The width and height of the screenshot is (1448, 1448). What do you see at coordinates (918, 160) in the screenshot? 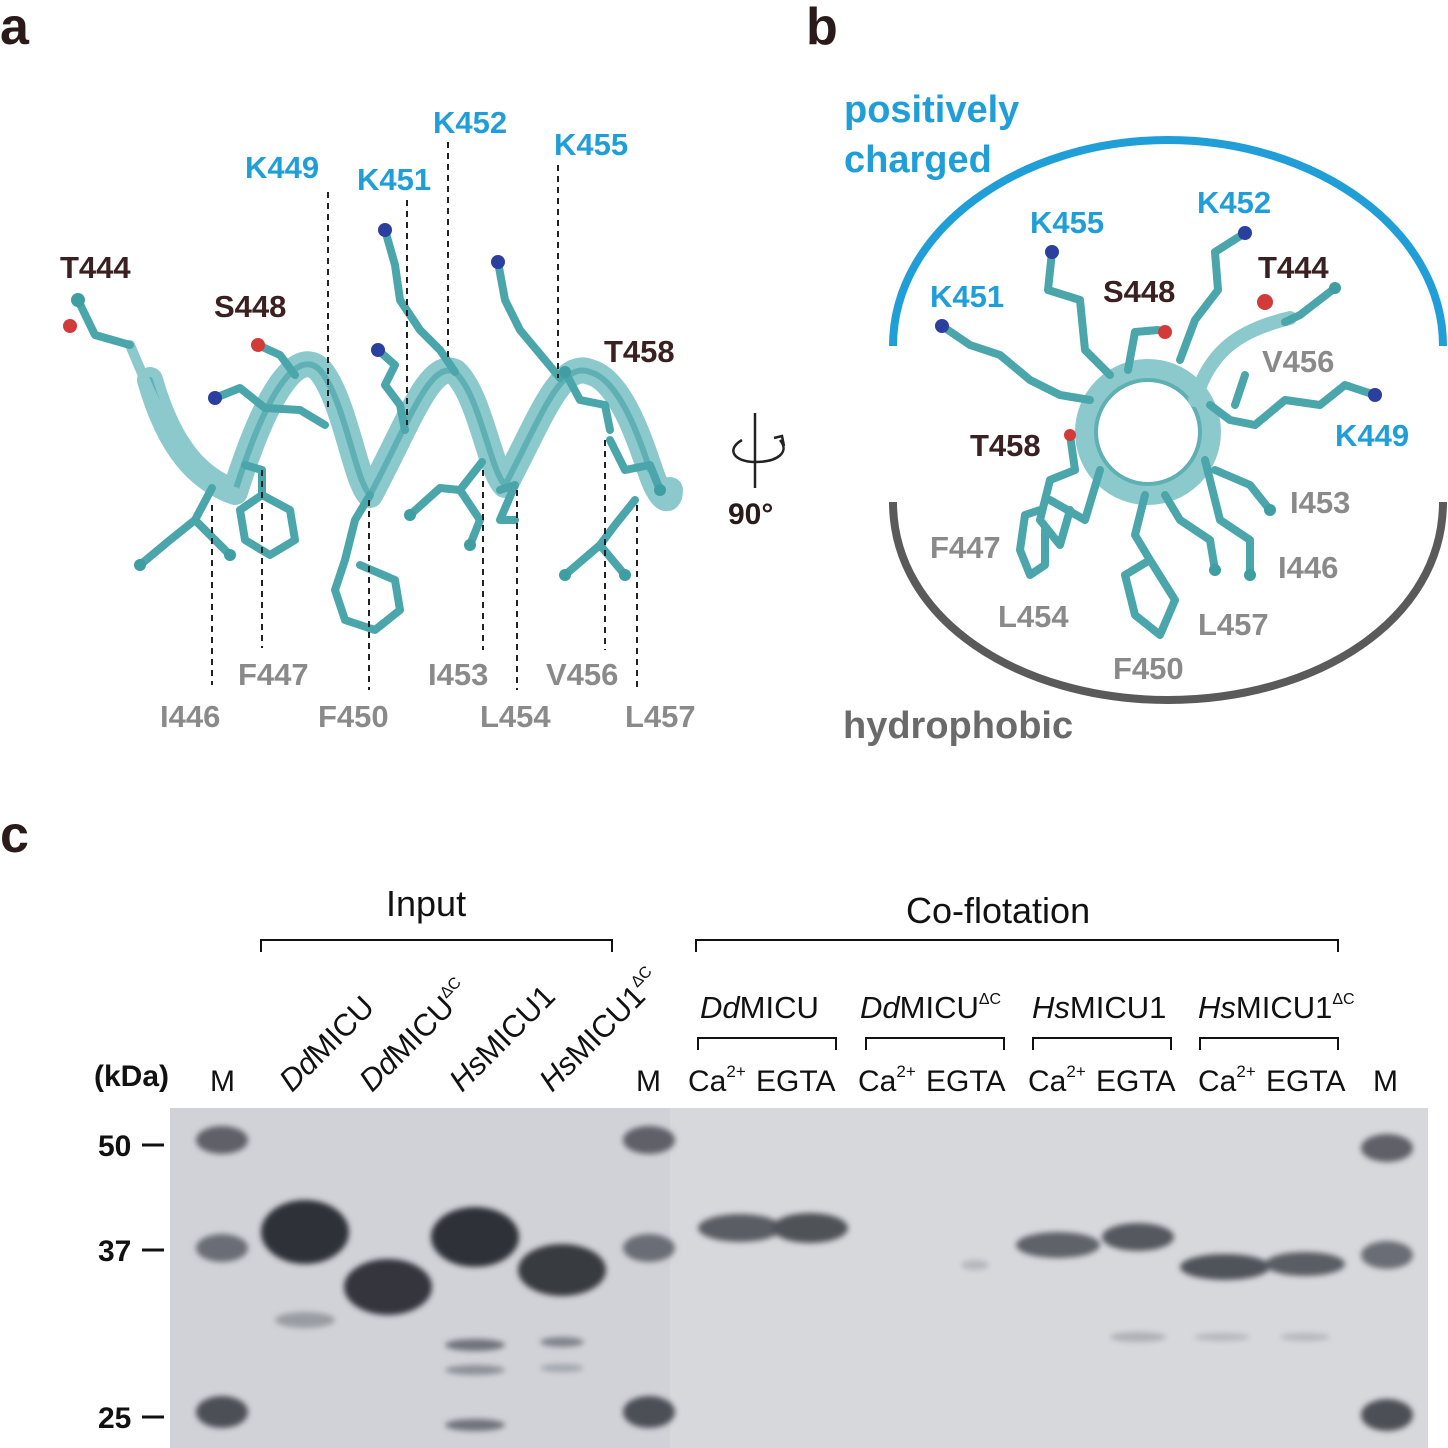
I see `region-label-positive-line2: charged` at bounding box center [918, 160].